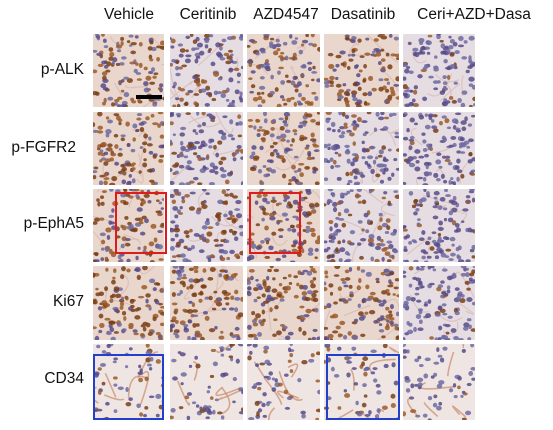 The height and width of the screenshot is (430, 553). Describe the element at coordinates (128, 303) in the screenshot. I see `histology-image-ki67-vehicle` at that location.